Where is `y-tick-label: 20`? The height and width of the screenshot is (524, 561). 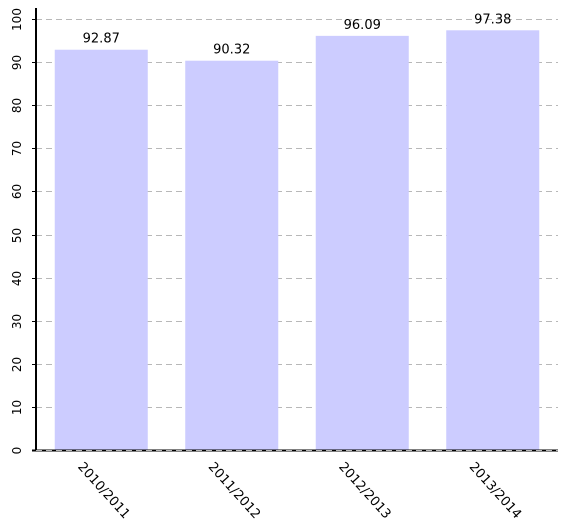
y-tick-label: 20 is located at coordinates (17, 364).